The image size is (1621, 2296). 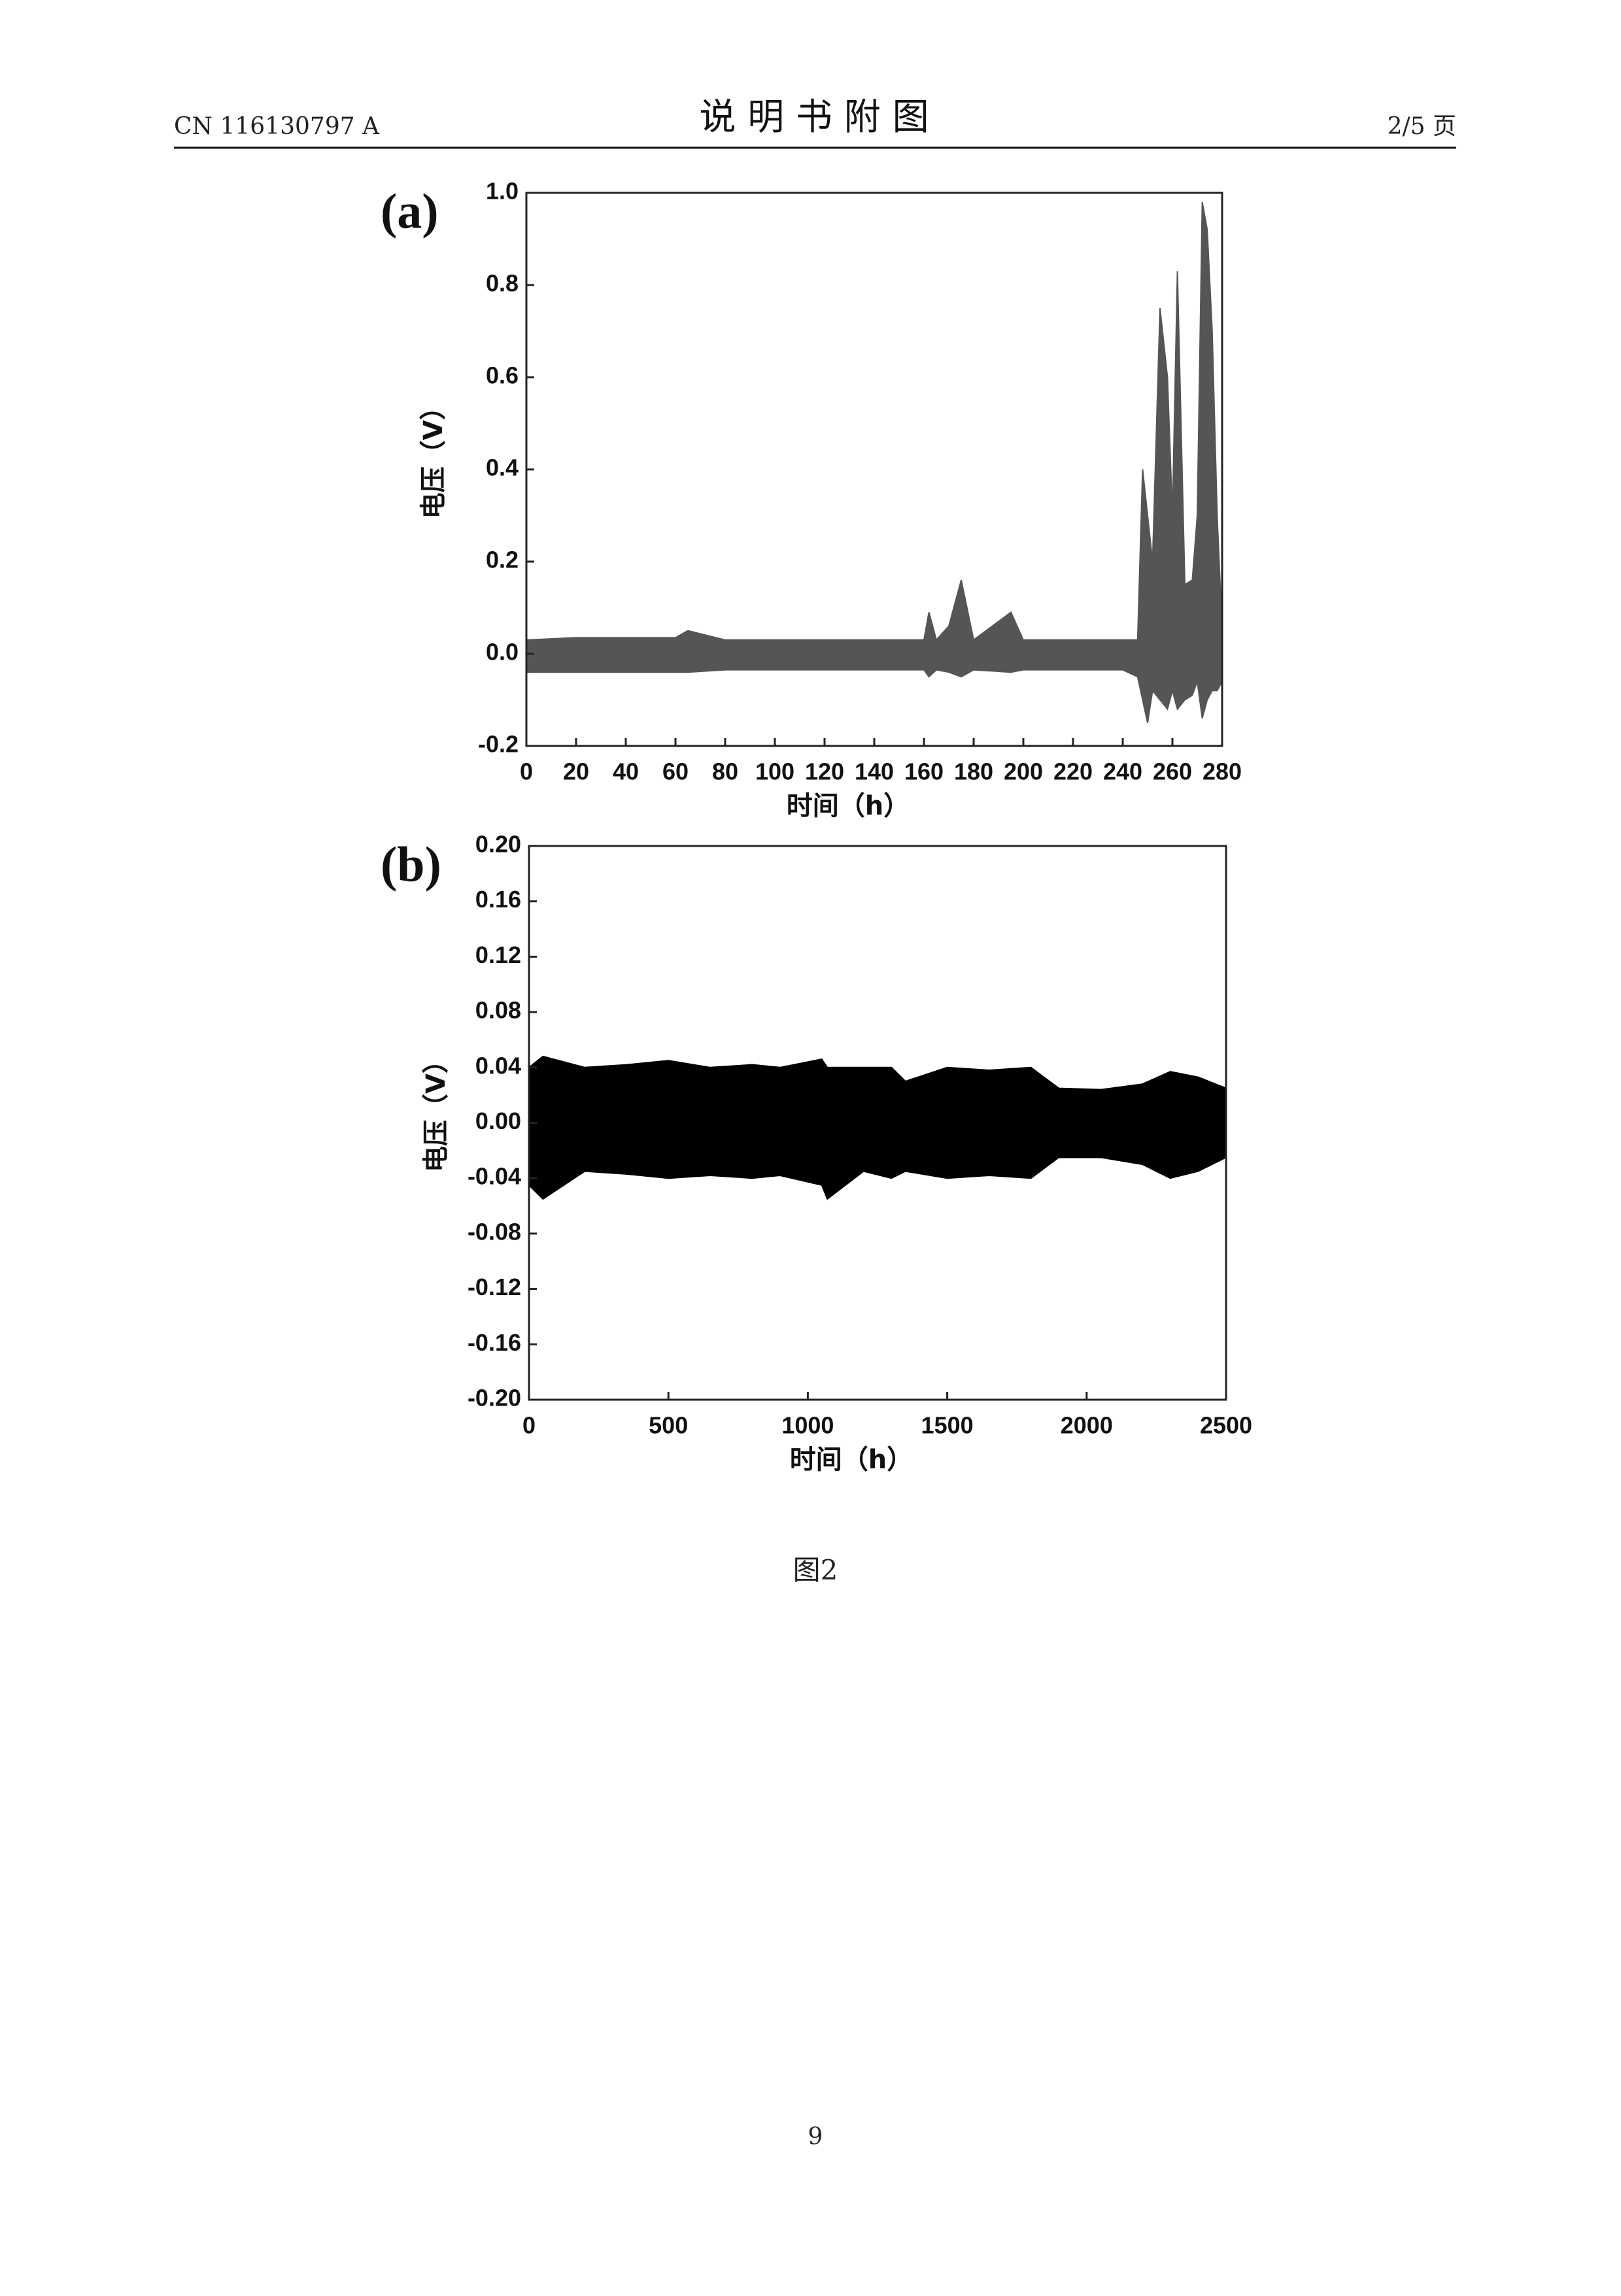 What do you see at coordinates (874, 771) in the screenshot?
I see `x-tick-label: 140` at bounding box center [874, 771].